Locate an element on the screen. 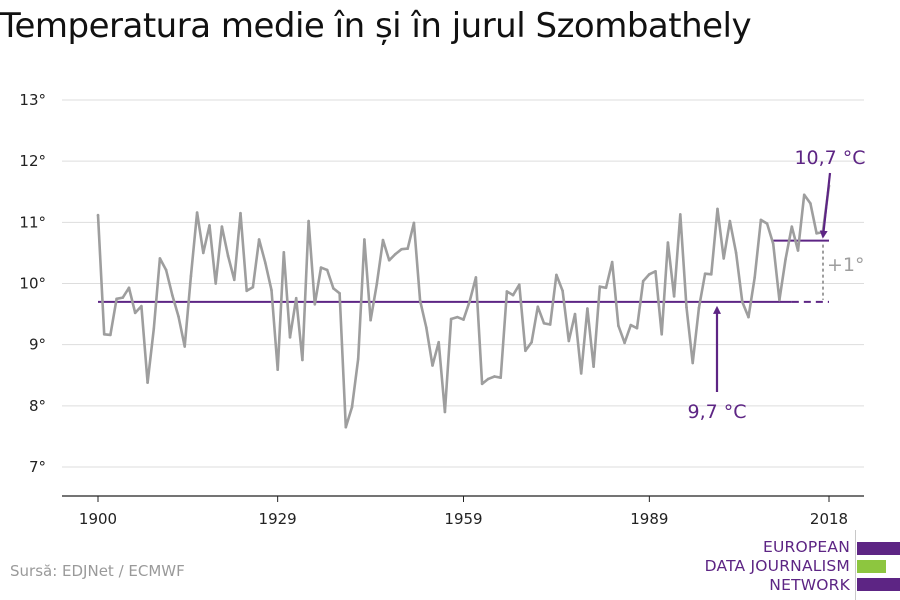 This screenshot has width=900, height=600. x-tick-label: 1989 is located at coordinates (649, 519).